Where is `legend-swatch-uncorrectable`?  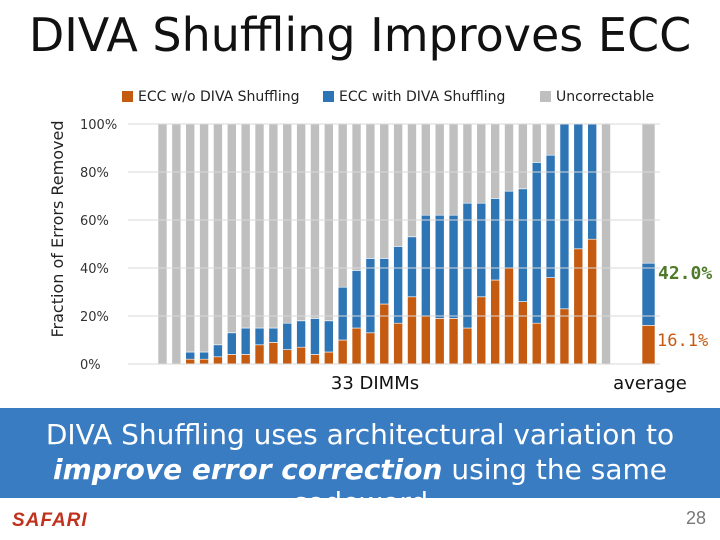
legend-swatch-uncorrectable is located at coordinates (545, 96).